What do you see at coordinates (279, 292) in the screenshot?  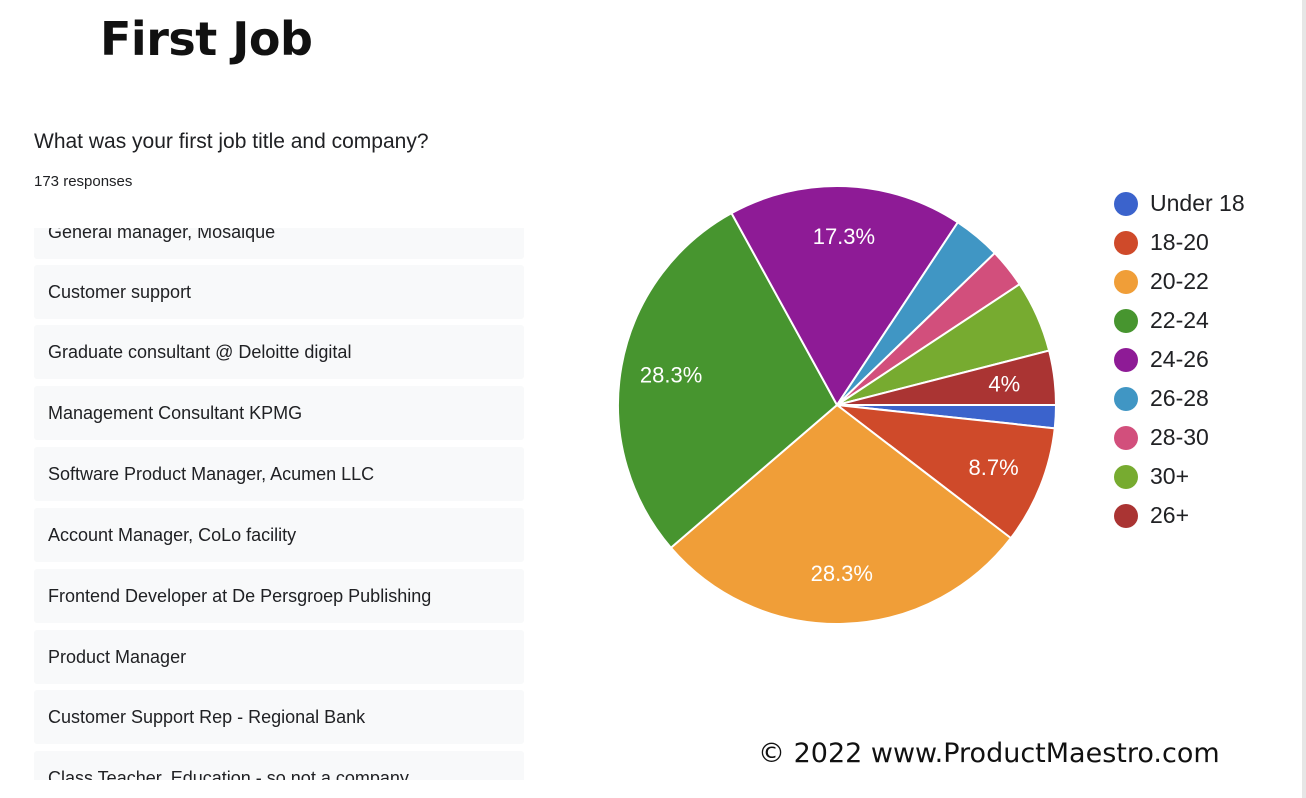 I see `list-item: Customer support` at bounding box center [279, 292].